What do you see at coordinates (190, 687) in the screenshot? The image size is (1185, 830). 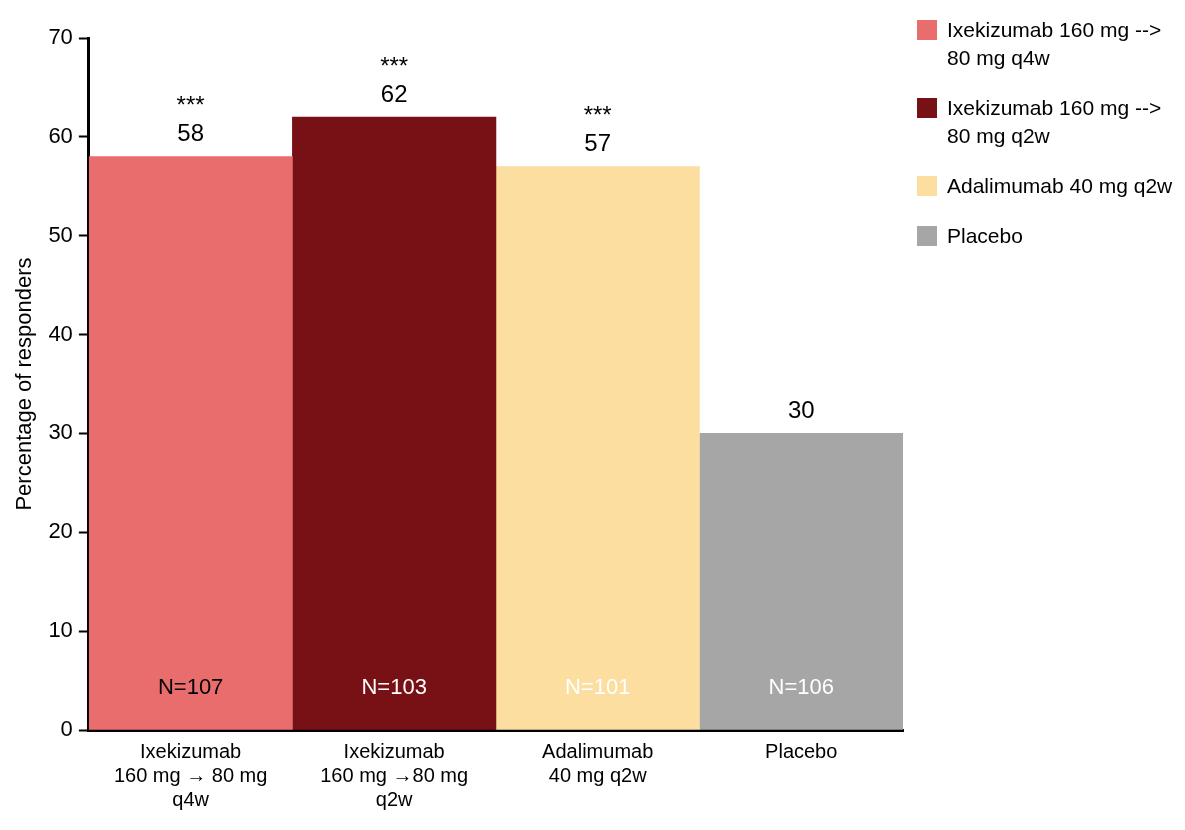 I see `annotation: N=107` at bounding box center [190, 687].